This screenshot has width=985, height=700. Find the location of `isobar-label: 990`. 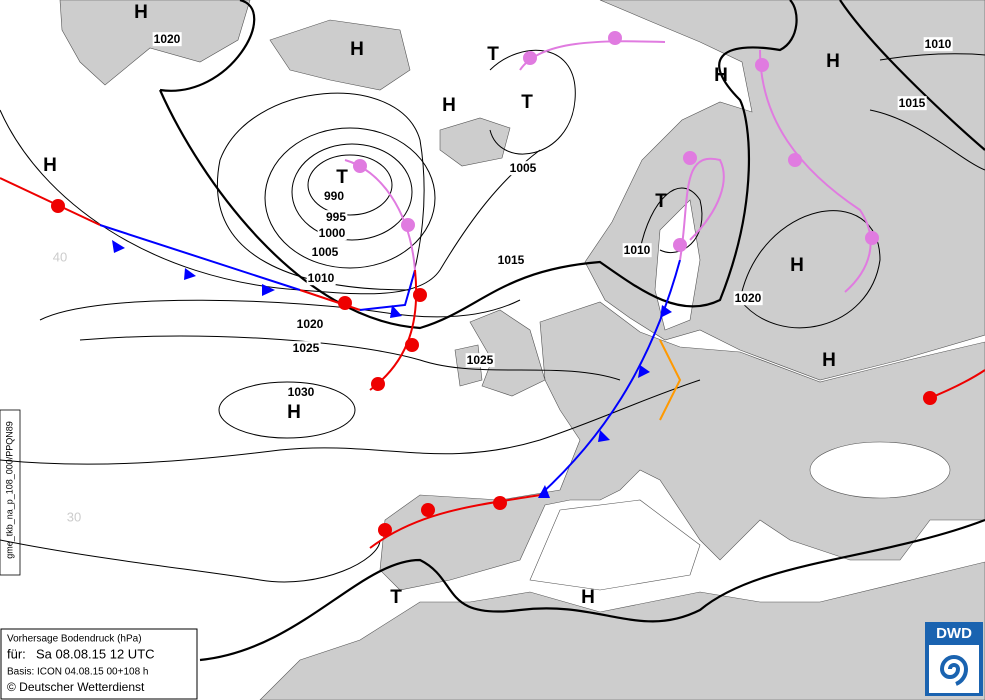

isobar-label: 990 is located at coordinates (334, 196).